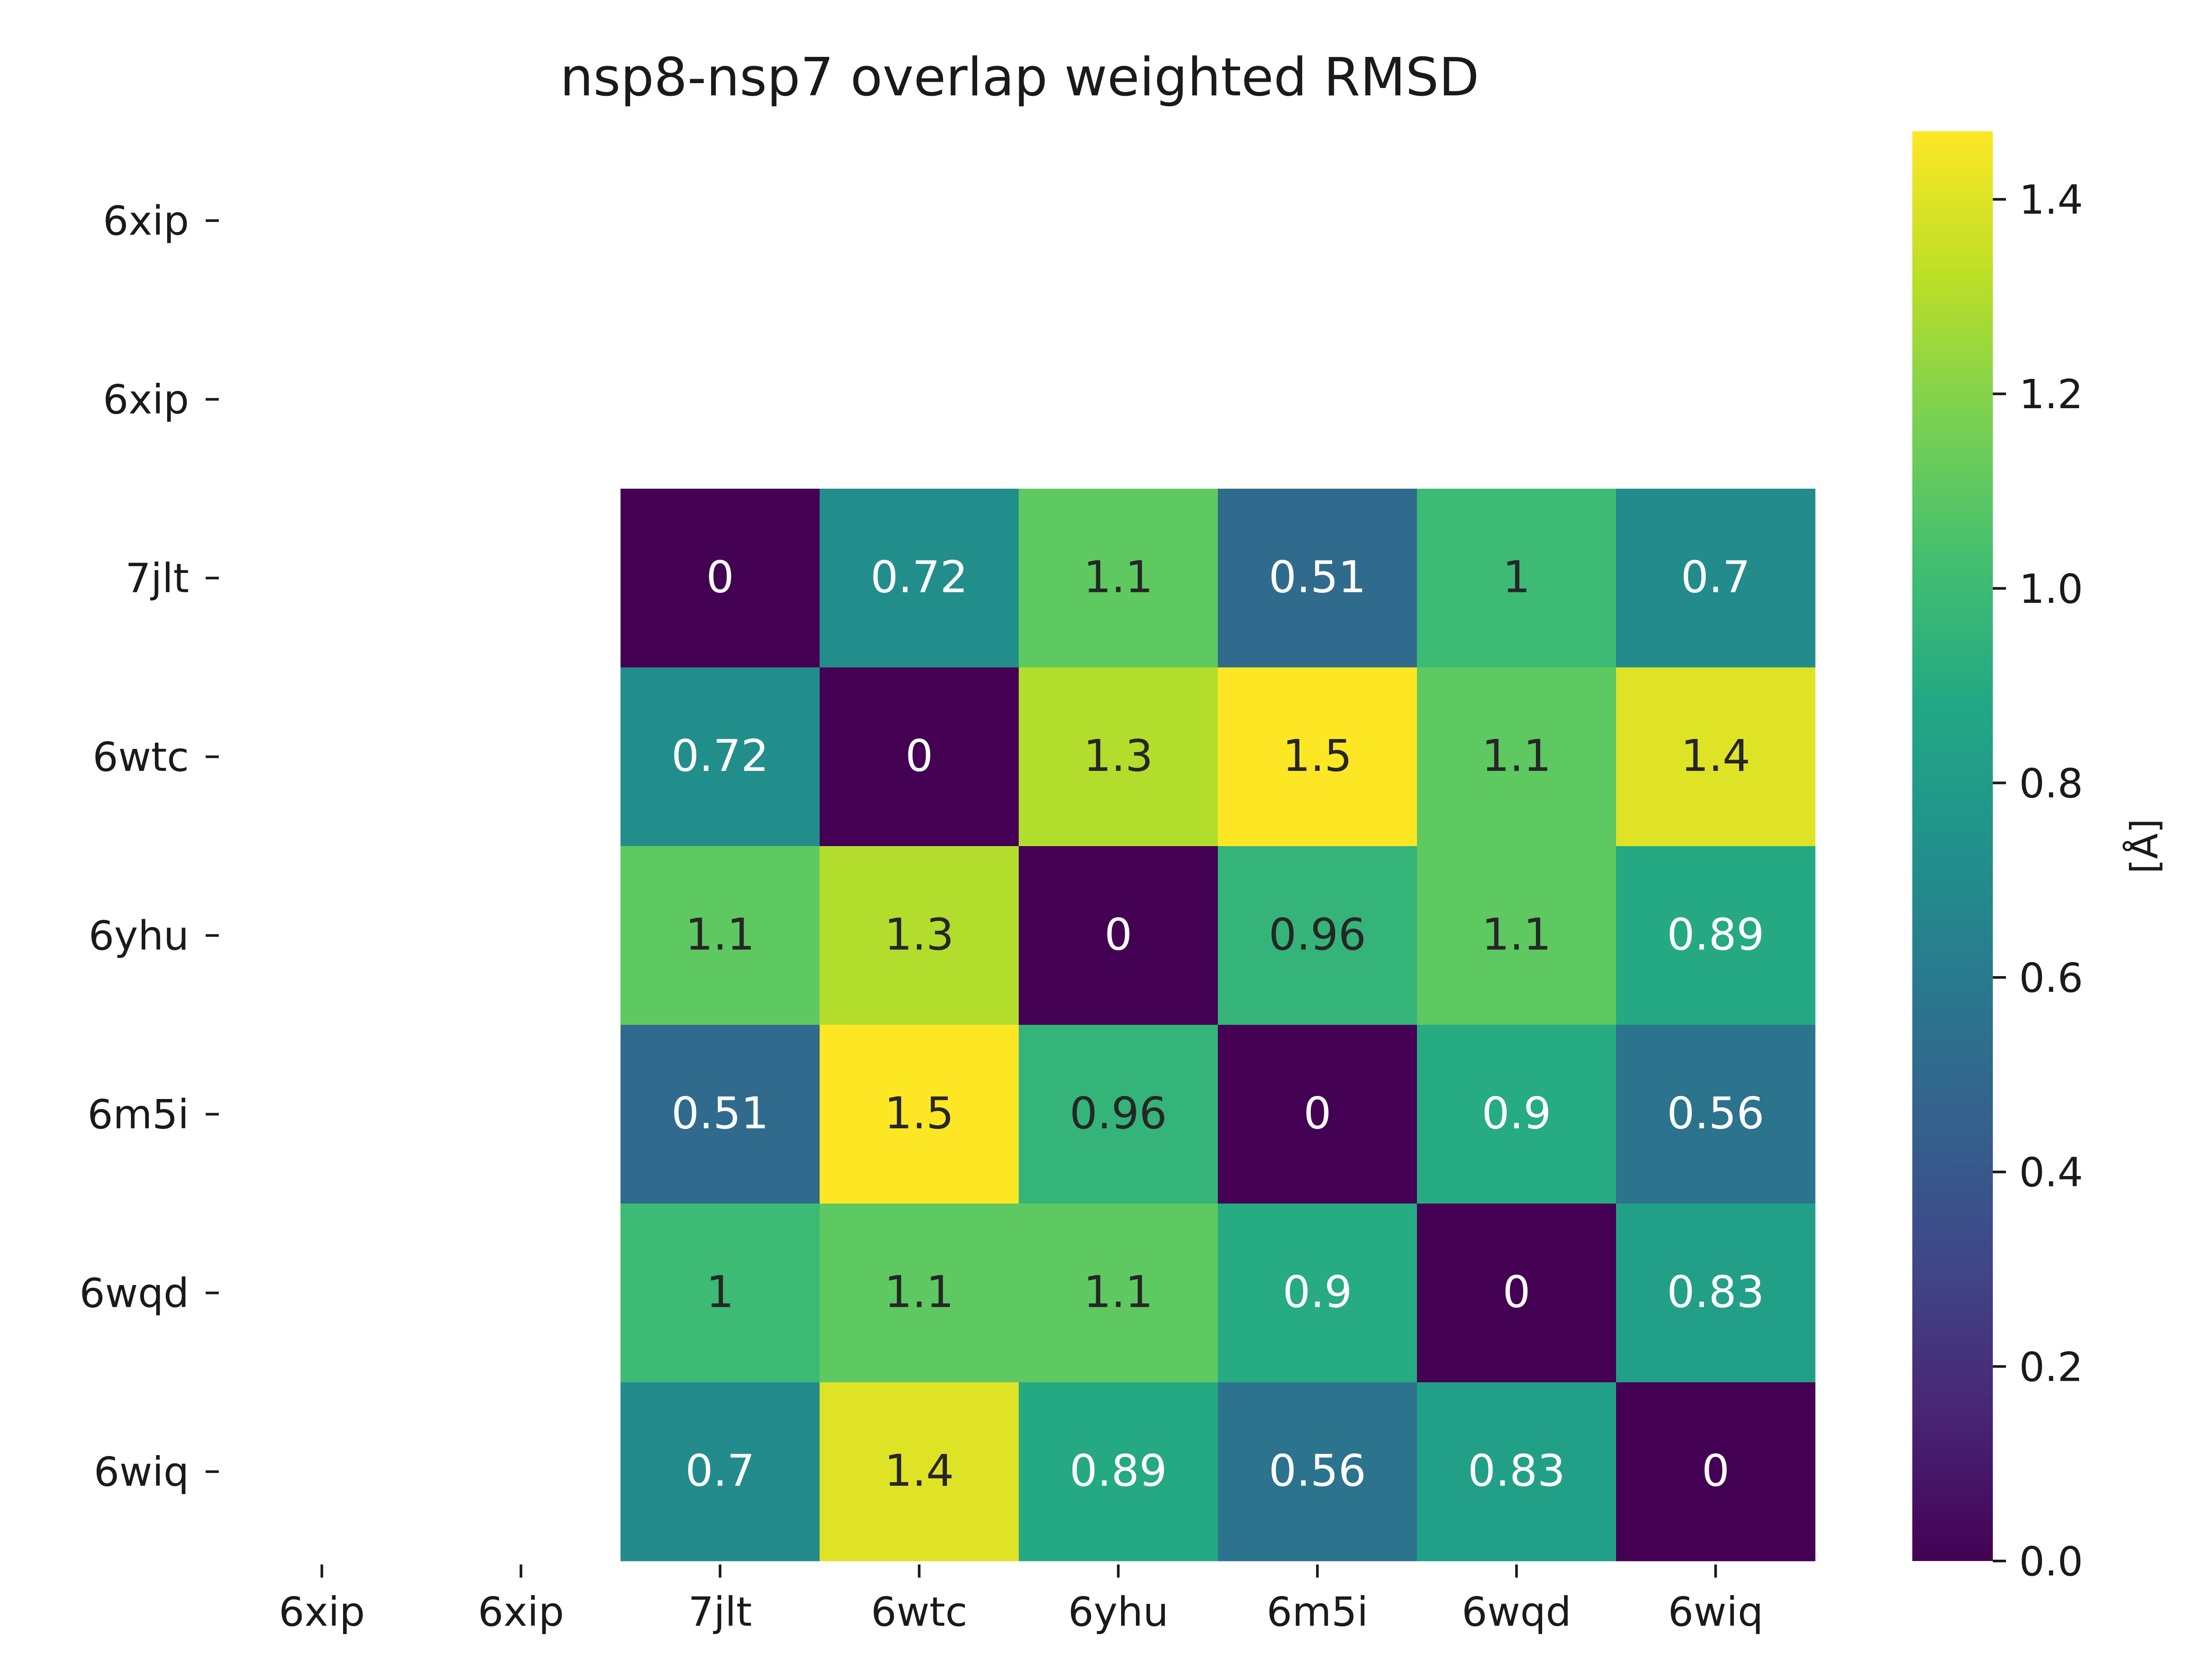  I want to click on y-tick-label: 7jlt, so click(157, 578).